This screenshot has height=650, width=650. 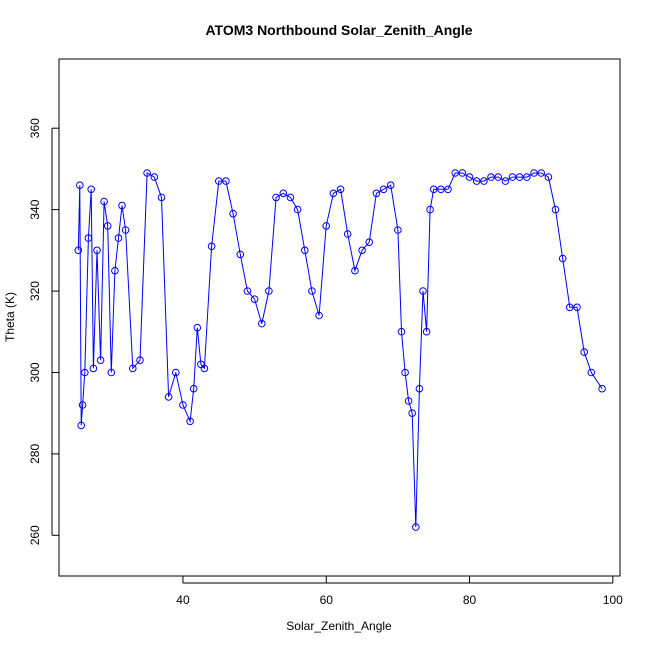 What do you see at coordinates (399, 591) in the screenshot?
I see `x-axis: 40 60 80 100` at bounding box center [399, 591].